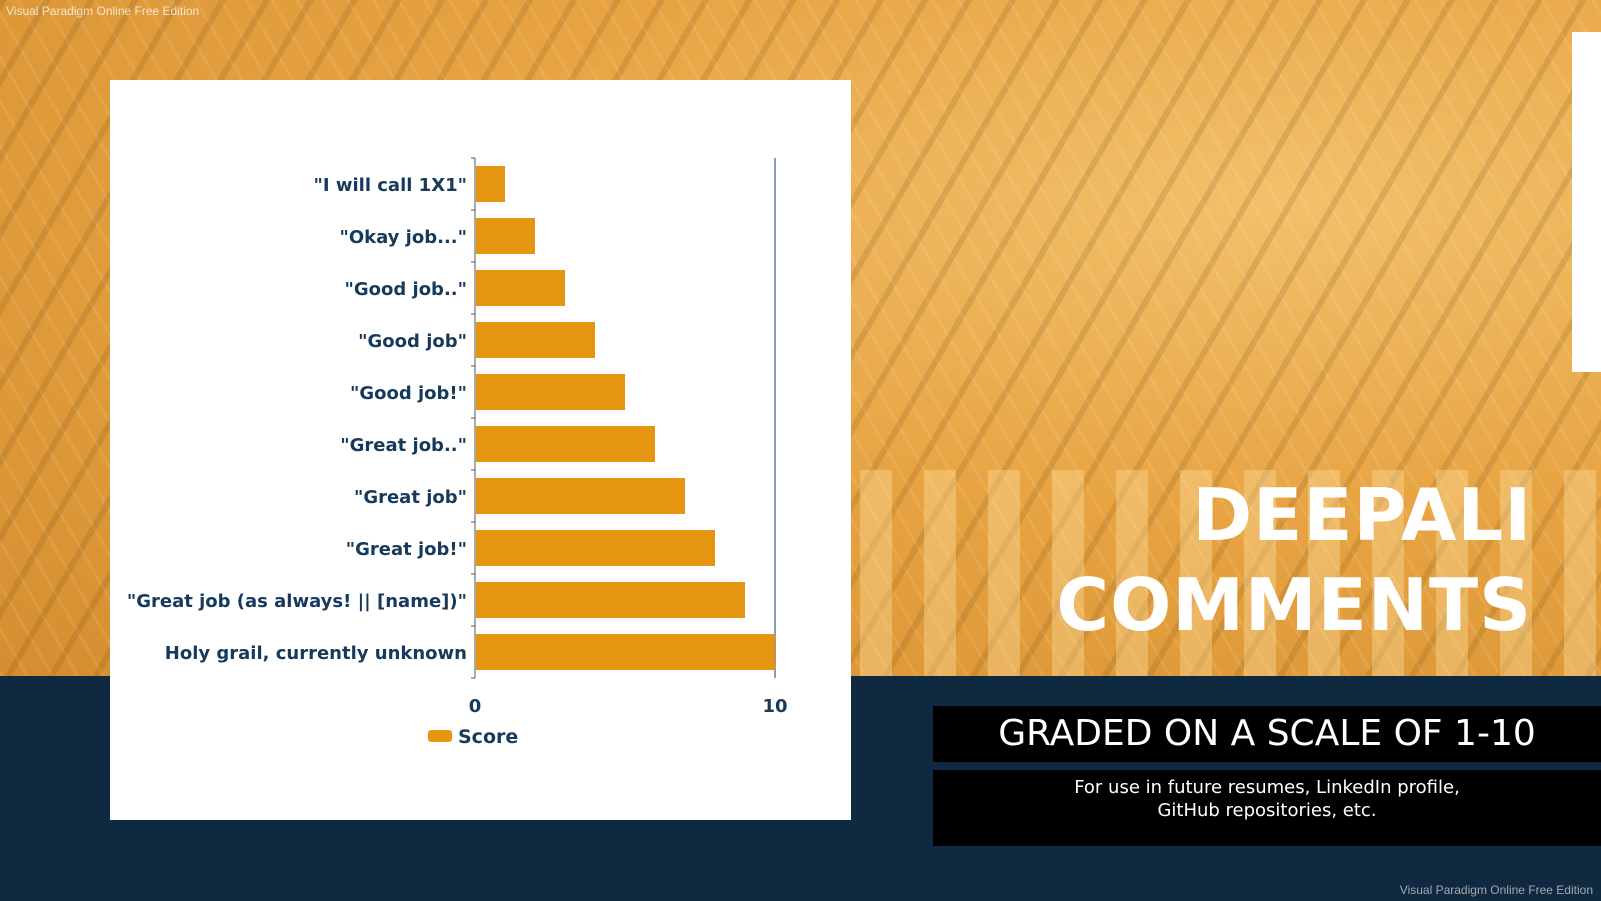  Describe the element at coordinates (408, 393) in the screenshot. I see `category-label: "Good job!"` at that location.